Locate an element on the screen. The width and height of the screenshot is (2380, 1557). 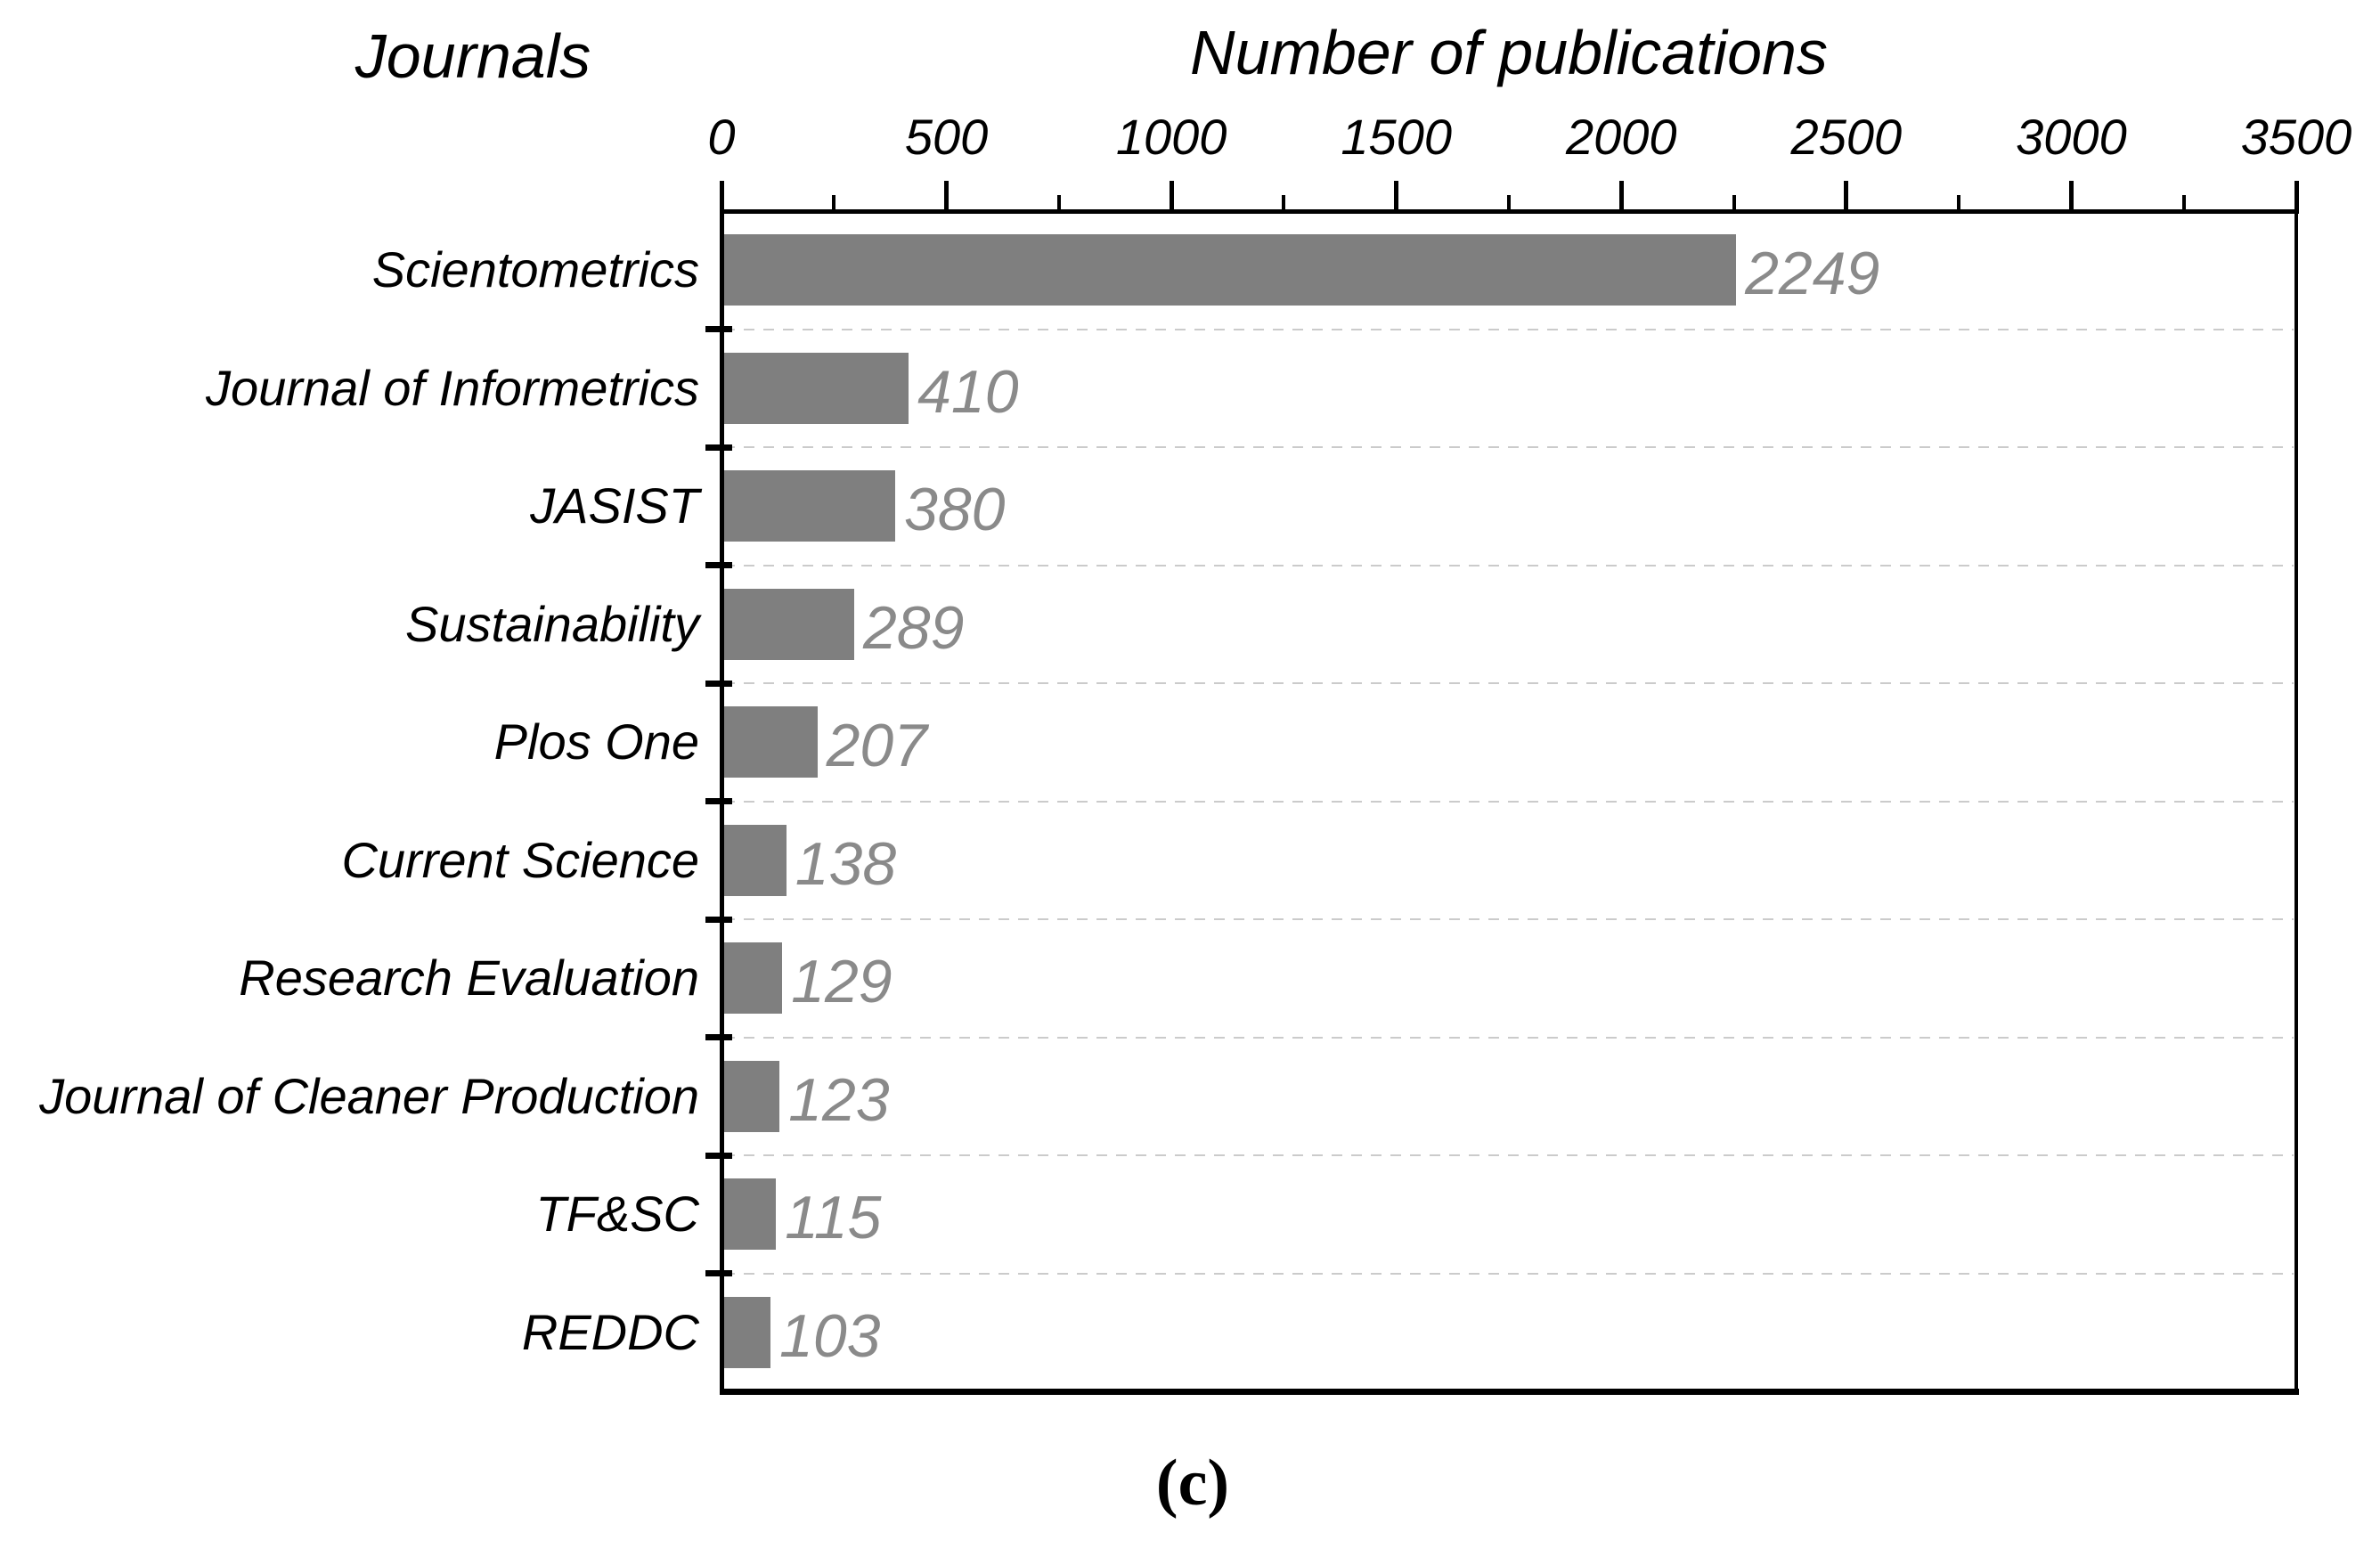
category-label: Sustainability is located at coordinates (552, 623).